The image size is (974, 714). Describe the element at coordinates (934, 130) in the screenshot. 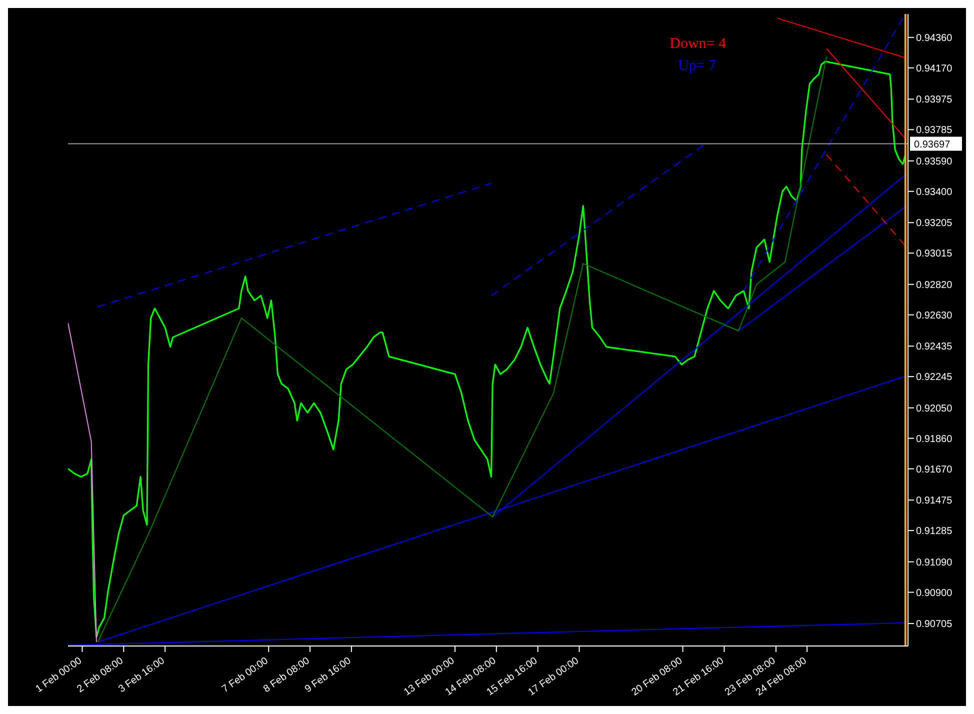

I see `y-tick-label: 0.93785` at that location.